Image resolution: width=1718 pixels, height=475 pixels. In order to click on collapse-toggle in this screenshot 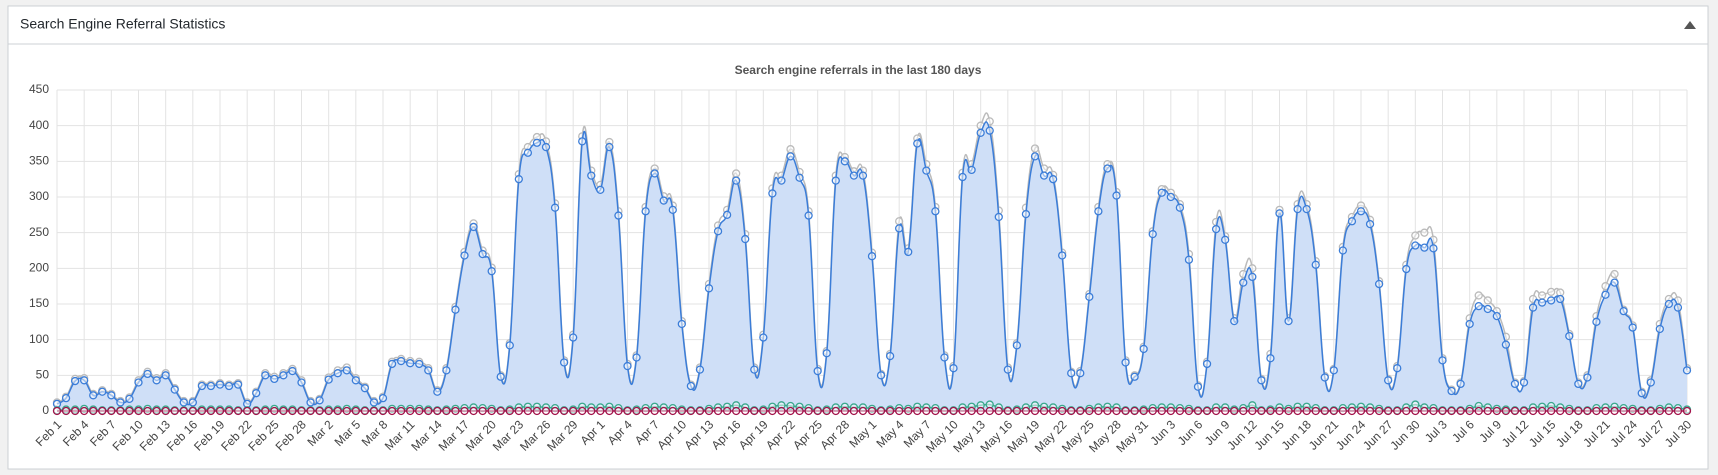, I will do `click(1690, 25)`.